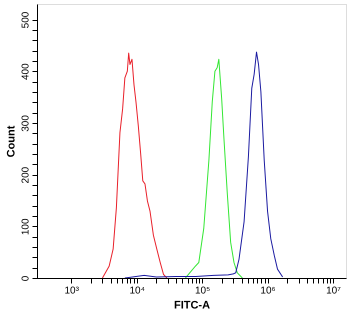 This screenshot has height=314, width=350. I want to click on x-axis-title: FITC-A, so click(192, 306).